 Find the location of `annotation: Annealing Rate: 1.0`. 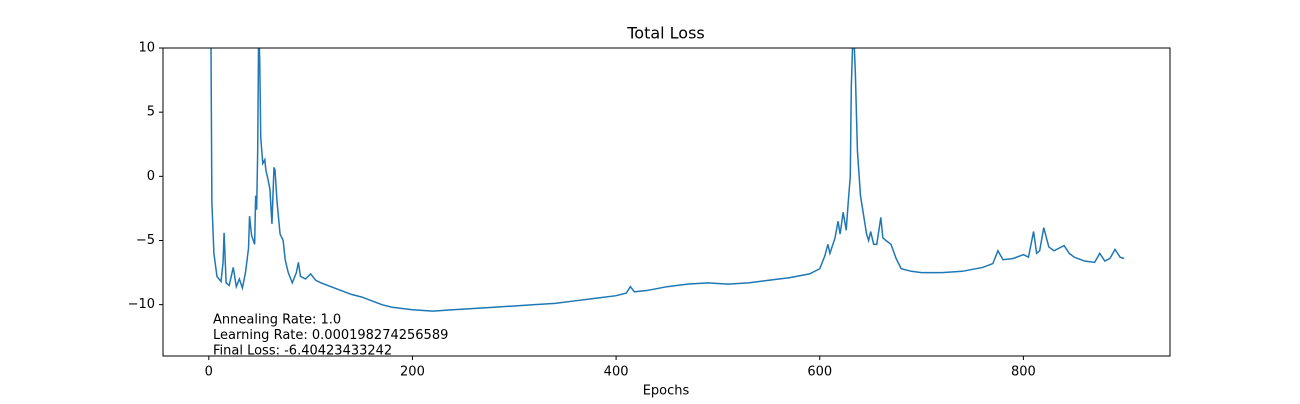

annotation: Annealing Rate: 1.0 is located at coordinates (277, 320).